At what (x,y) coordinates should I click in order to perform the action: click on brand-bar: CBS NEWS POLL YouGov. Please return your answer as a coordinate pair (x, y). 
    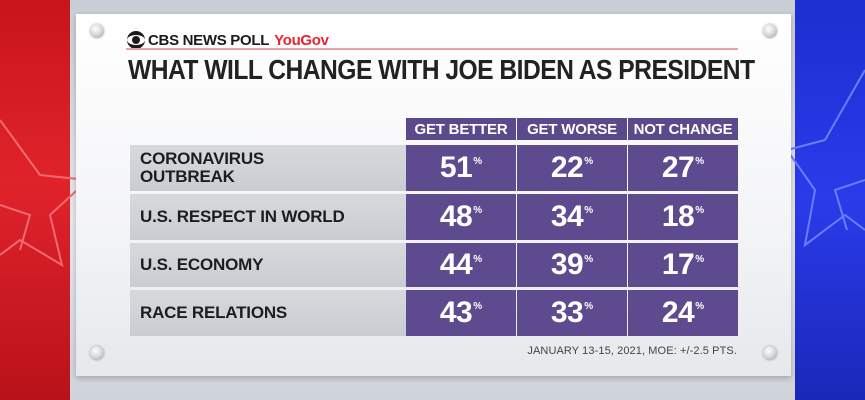
    Looking at the image, I should click on (227, 40).